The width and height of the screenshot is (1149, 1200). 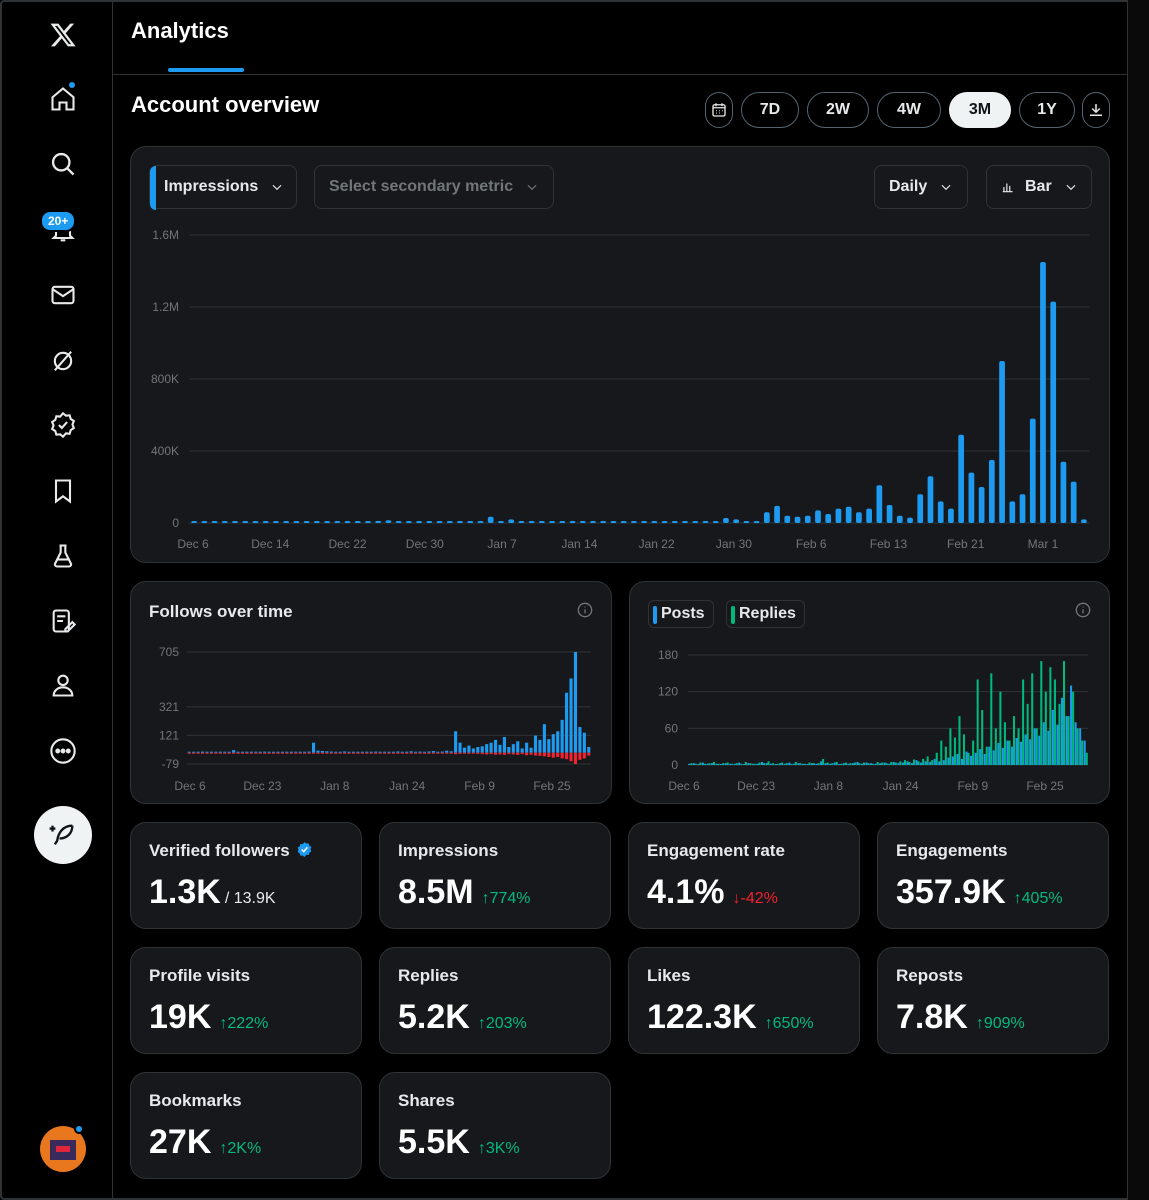 I want to click on arrow-up-icon: ↑, so click(x=223, y=1023).